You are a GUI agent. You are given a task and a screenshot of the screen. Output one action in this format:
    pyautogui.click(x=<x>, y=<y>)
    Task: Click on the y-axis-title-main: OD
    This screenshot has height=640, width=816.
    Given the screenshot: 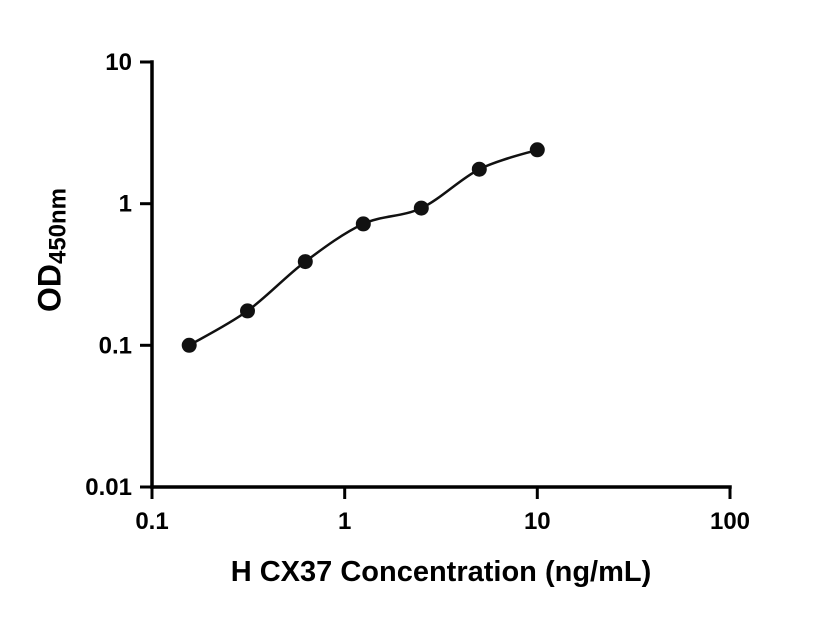 What is the action you would take?
    pyautogui.click(x=49, y=288)
    